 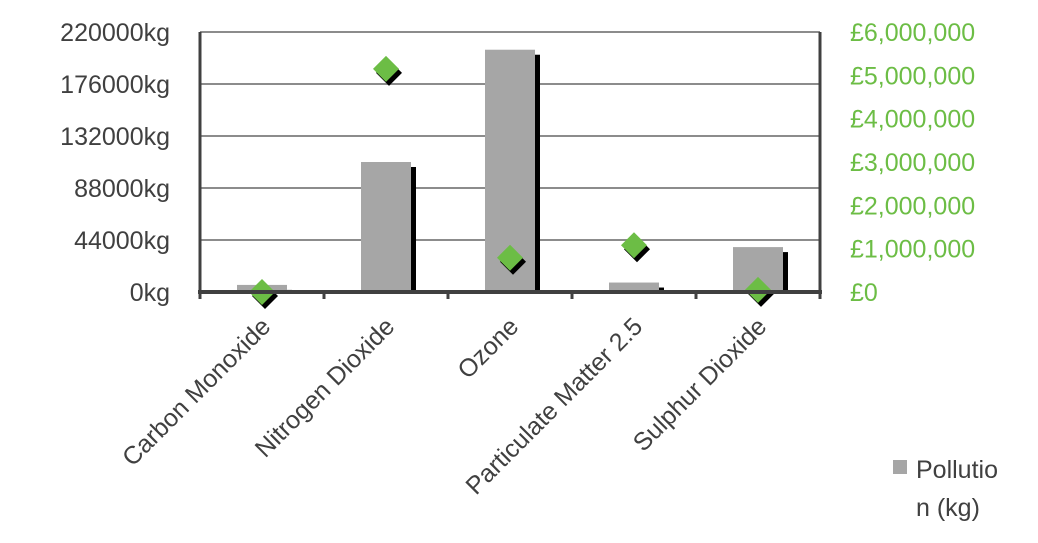 What do you see at coordinates (150, 293) in the screenshot?
I see `left-tick-label: 0kg` at bounding box center [150, 293].